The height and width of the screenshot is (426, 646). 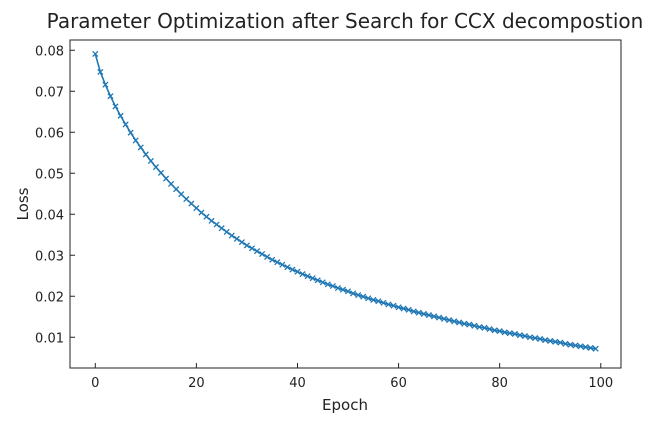 What do you see at coordinates (49, 338) in the screenshot?
I see `y-tick-label: 0.01` at bounding box center [49, 338].